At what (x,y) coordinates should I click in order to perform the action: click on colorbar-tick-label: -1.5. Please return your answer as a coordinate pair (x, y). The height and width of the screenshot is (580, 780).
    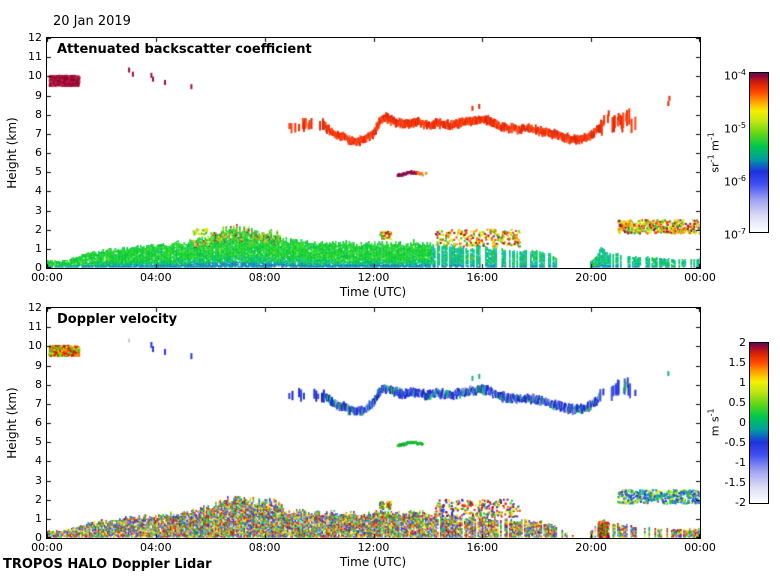
    Looking at the image, I should click on (735, 482).